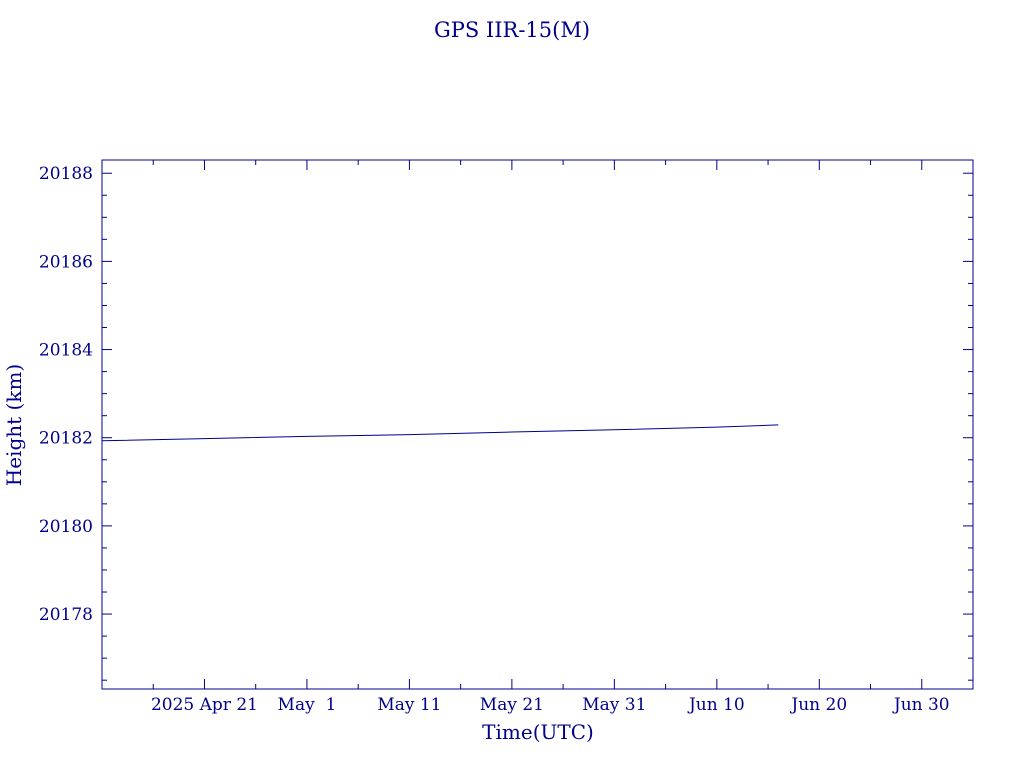 Image resolution: width=1024 pixels, height=768 pixels. Describe the element at coordinates (204, 705) in the screenshot. I see `x-tick-label: 2025 Apr 21` at that location.